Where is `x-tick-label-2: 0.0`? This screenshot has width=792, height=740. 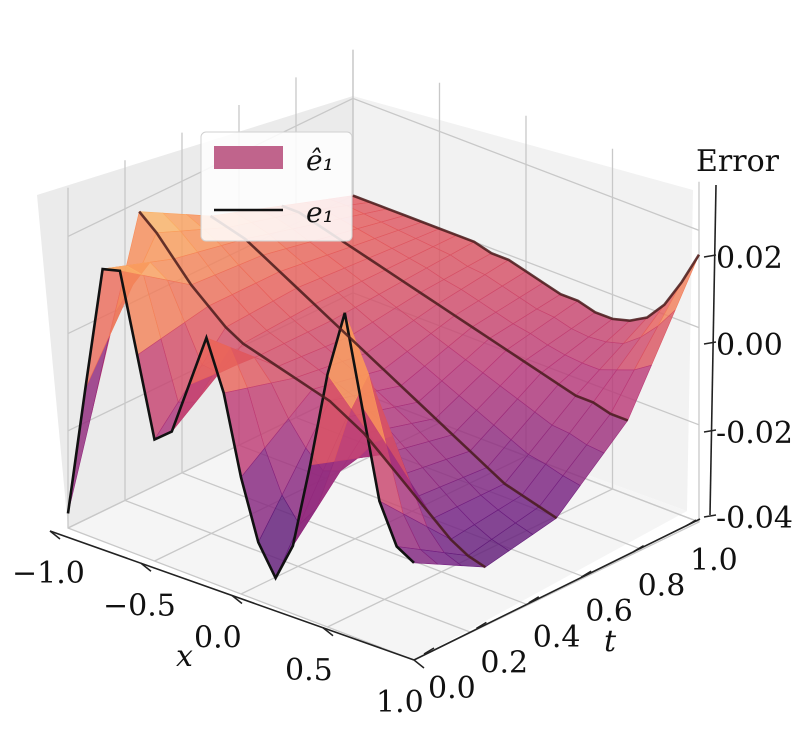
x-tick-label-2: 0.0 is located at coordinates (218, 638).